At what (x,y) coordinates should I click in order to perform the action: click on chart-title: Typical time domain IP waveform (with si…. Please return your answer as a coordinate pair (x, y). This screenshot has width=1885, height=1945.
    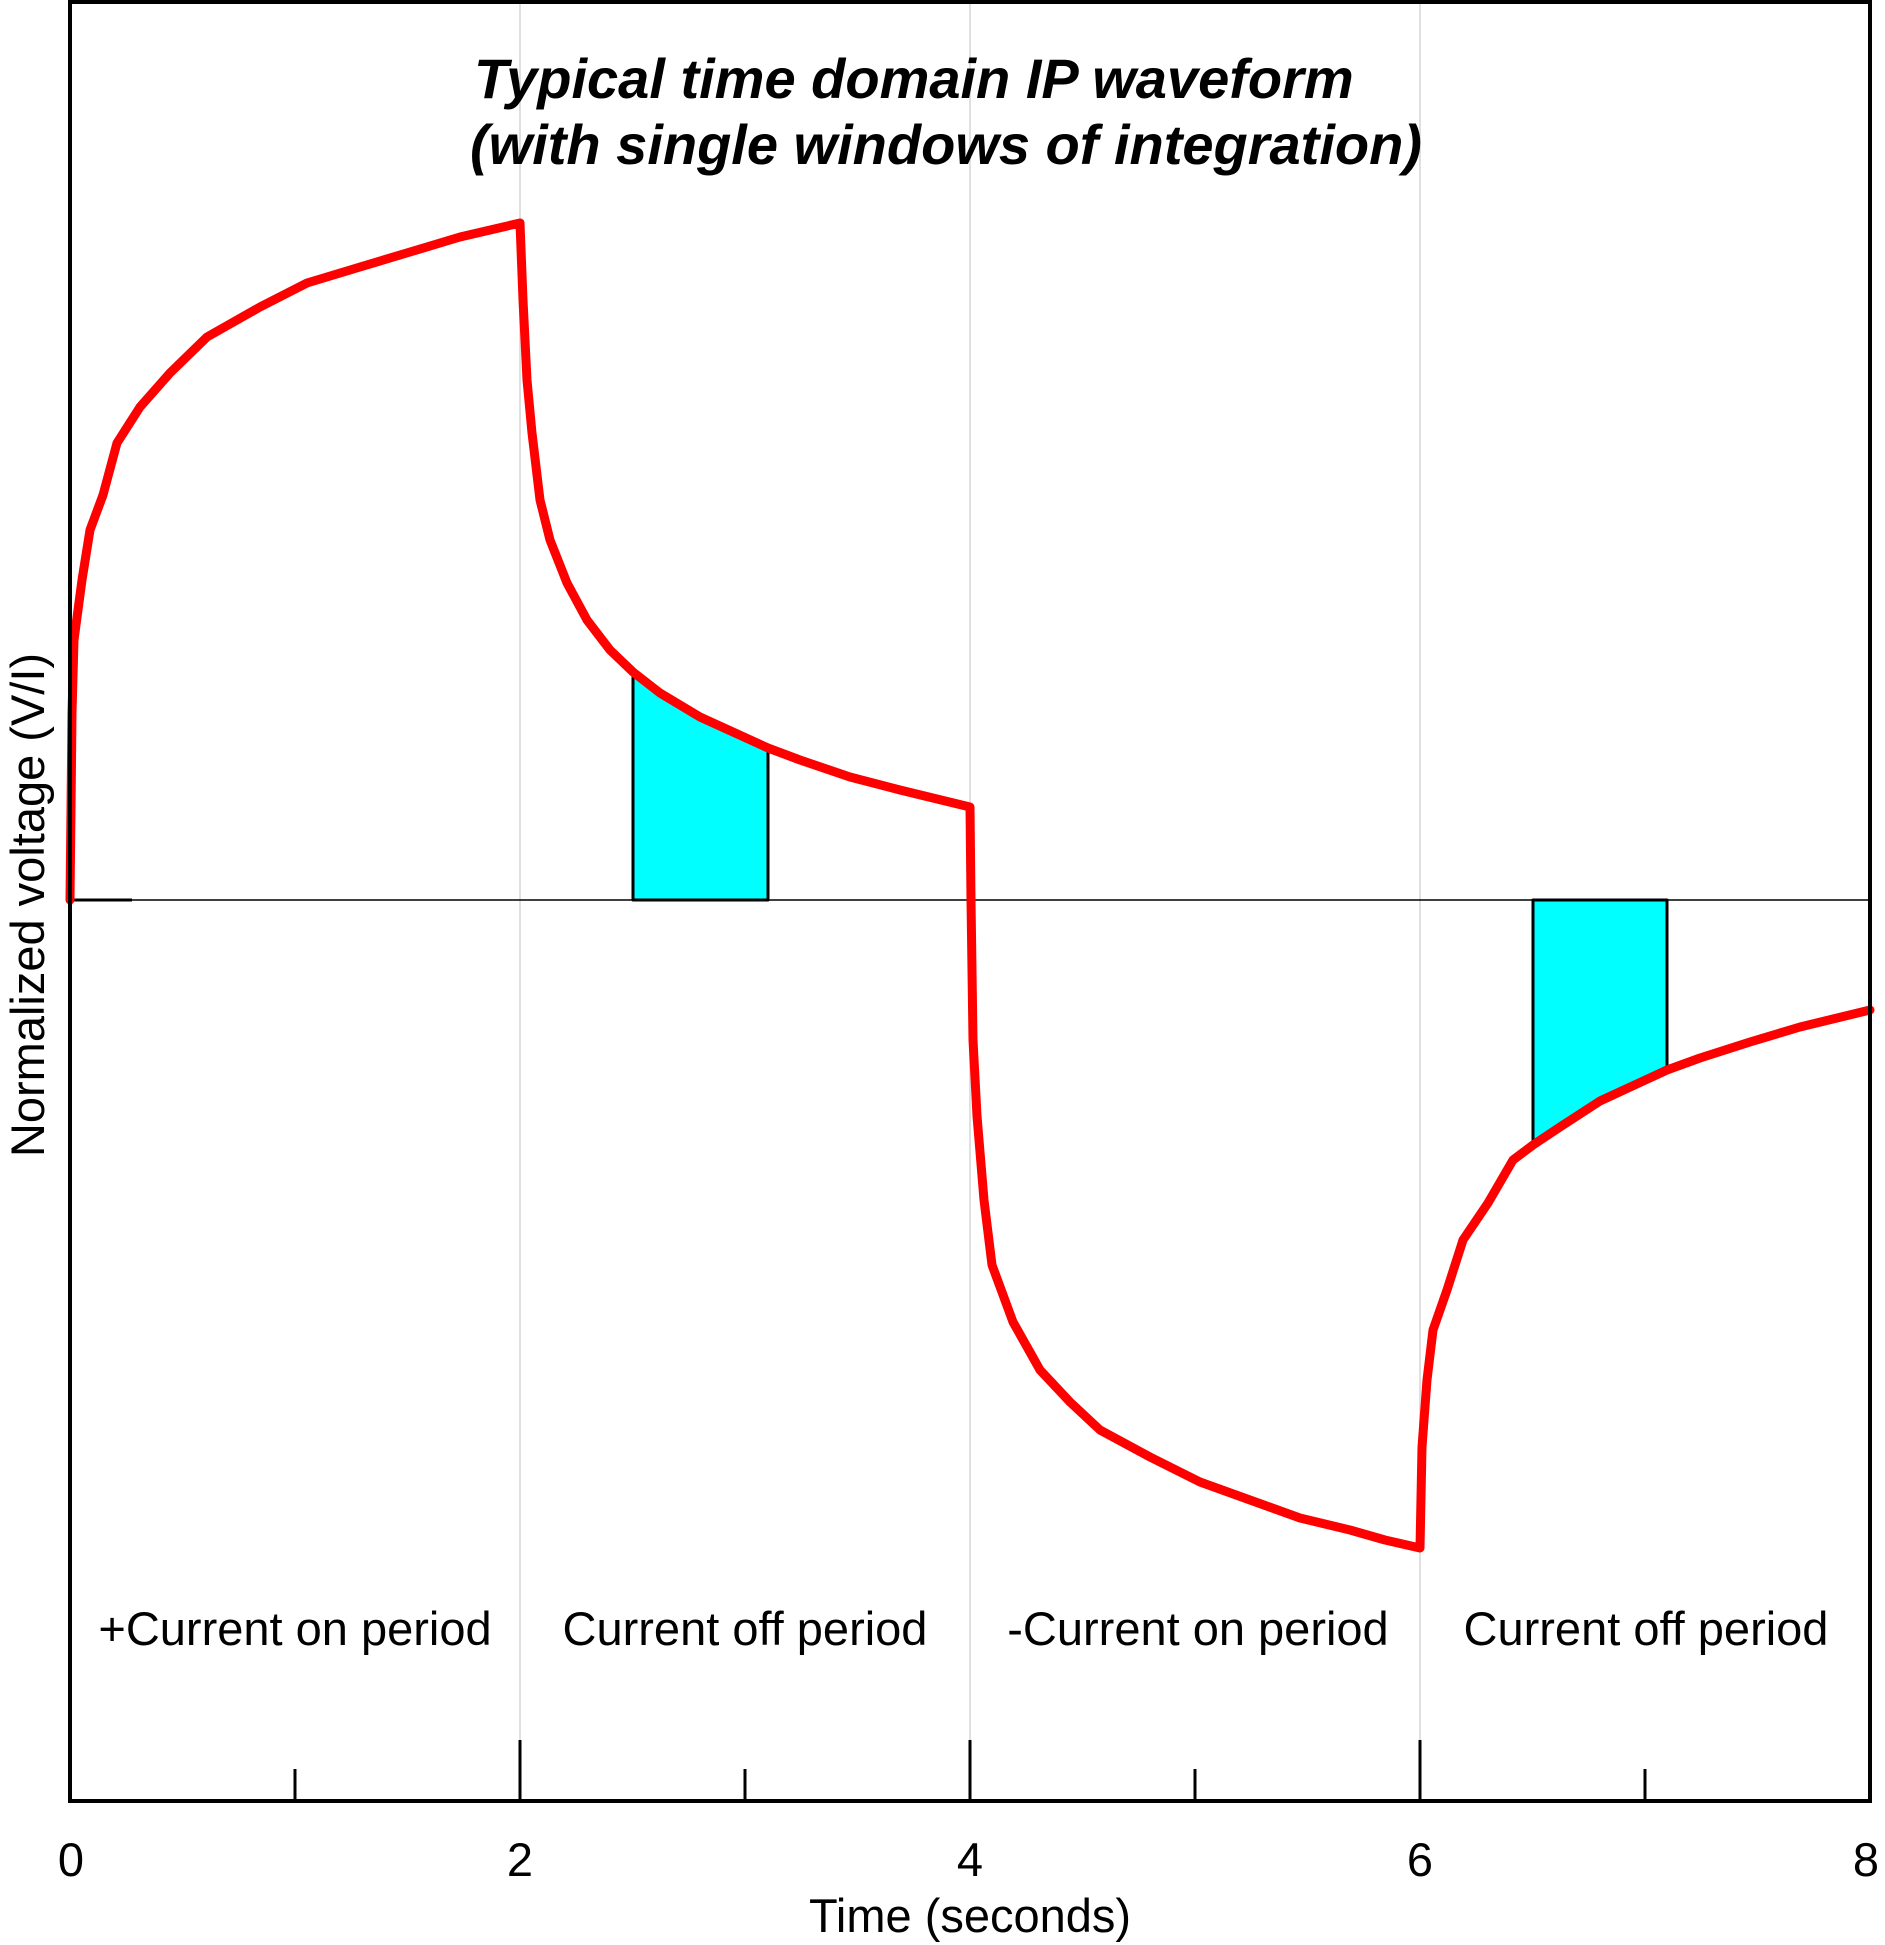
    Looking at the image, I should click on (946, 111).